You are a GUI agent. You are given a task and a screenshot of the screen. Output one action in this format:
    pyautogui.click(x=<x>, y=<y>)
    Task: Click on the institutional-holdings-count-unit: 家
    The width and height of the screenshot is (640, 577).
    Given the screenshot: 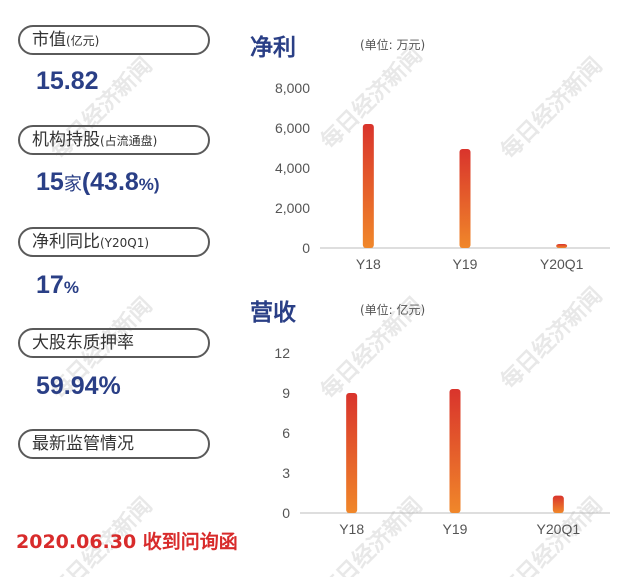 What is the action you would take?
    pyautogui.click(x=72, y=184)
    